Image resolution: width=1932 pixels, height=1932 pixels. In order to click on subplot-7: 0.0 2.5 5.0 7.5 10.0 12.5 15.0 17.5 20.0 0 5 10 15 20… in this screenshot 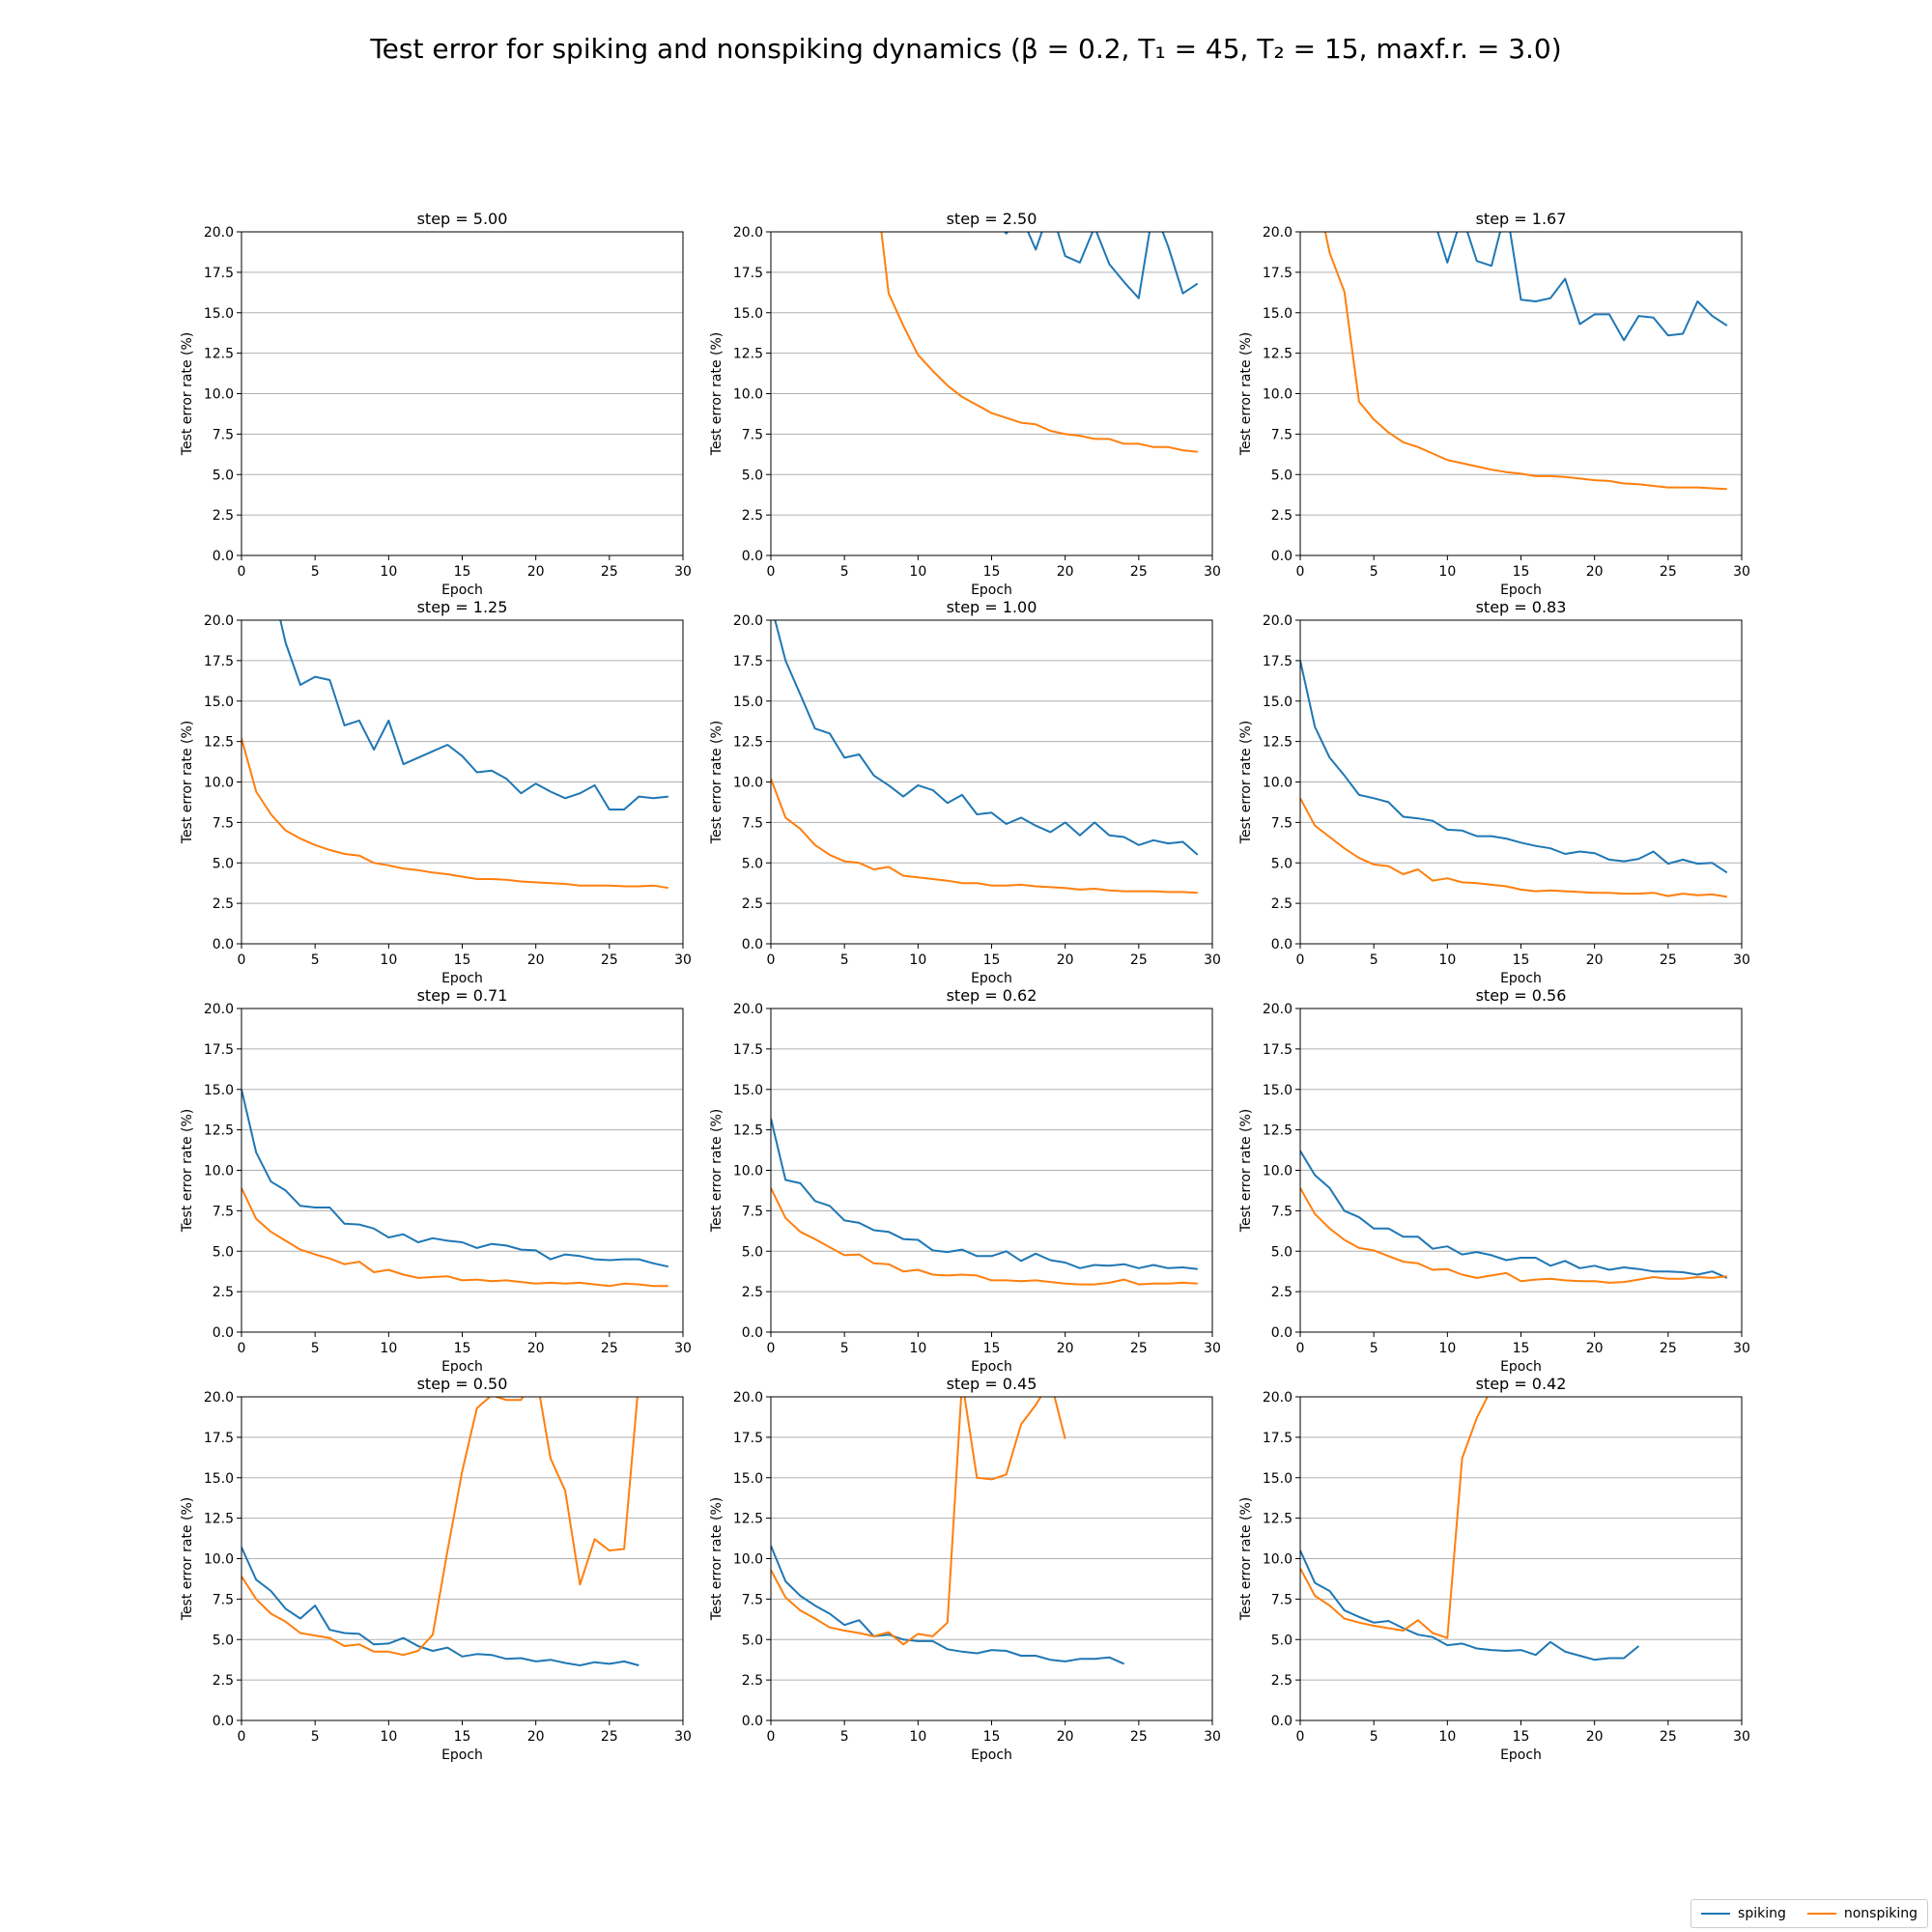, I will do `click(436, 1180)`.